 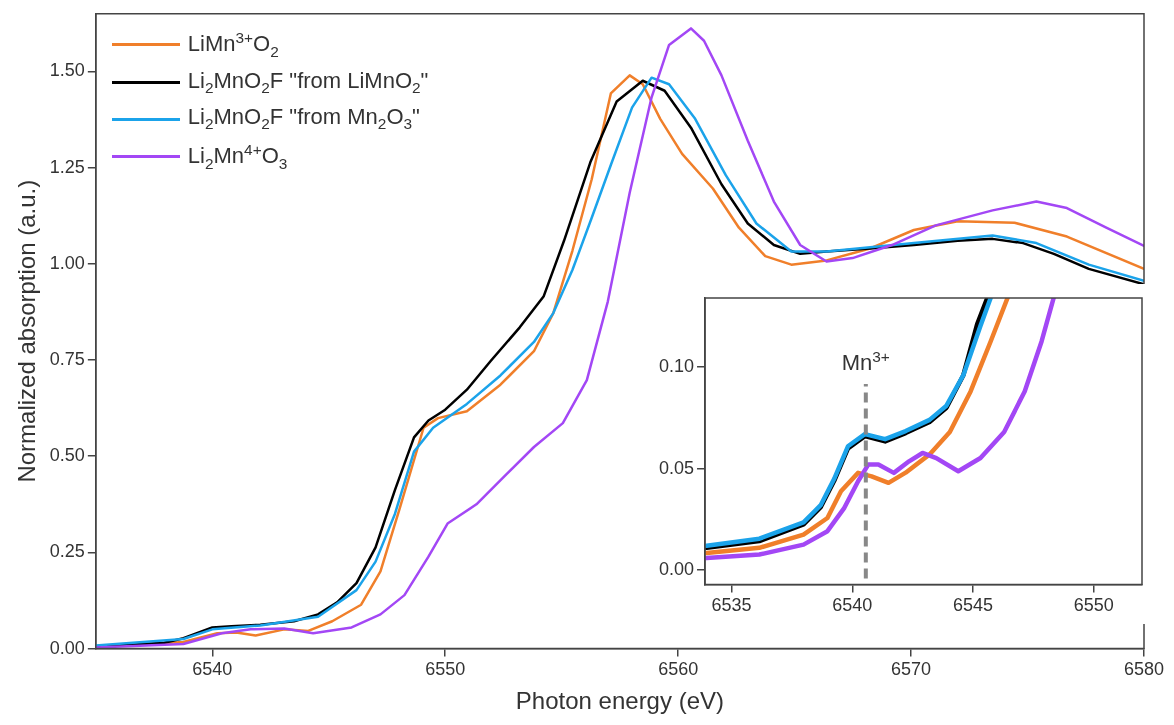 I want to click on legend-label: Li$_{2}$Mn$^{4+}$O$_{3}$, so click(x=237, y=156).